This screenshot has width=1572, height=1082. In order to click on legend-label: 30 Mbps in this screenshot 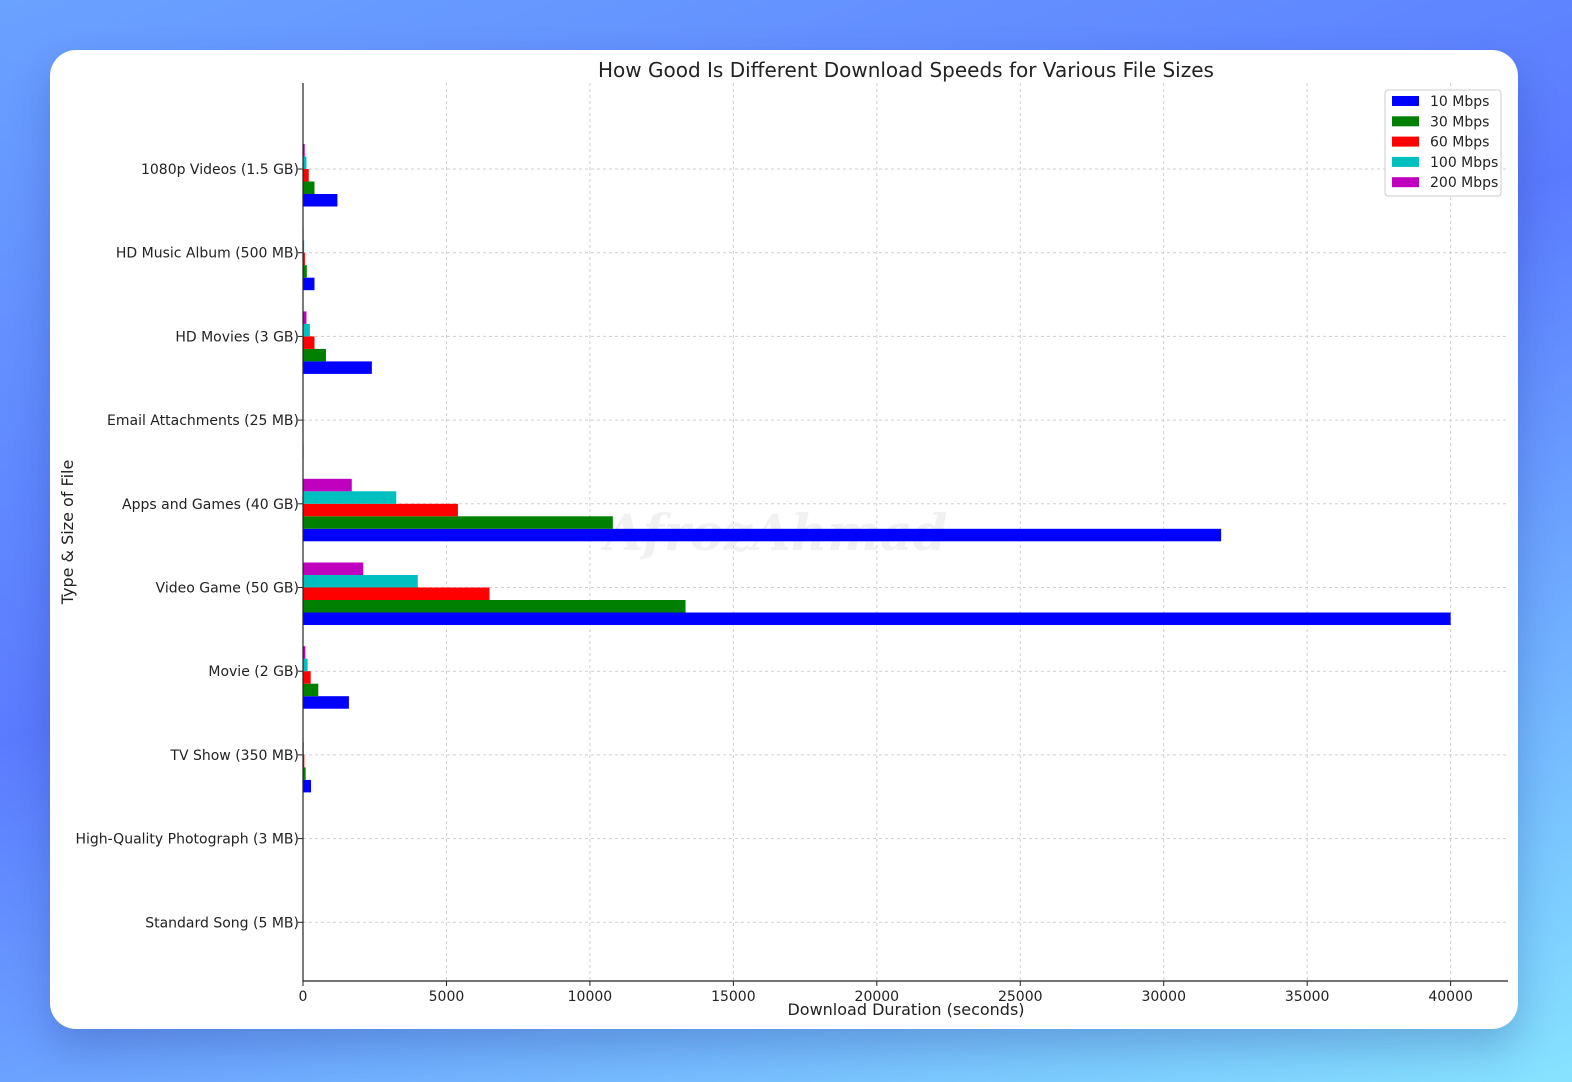, I will do `click(1459, 122)`.